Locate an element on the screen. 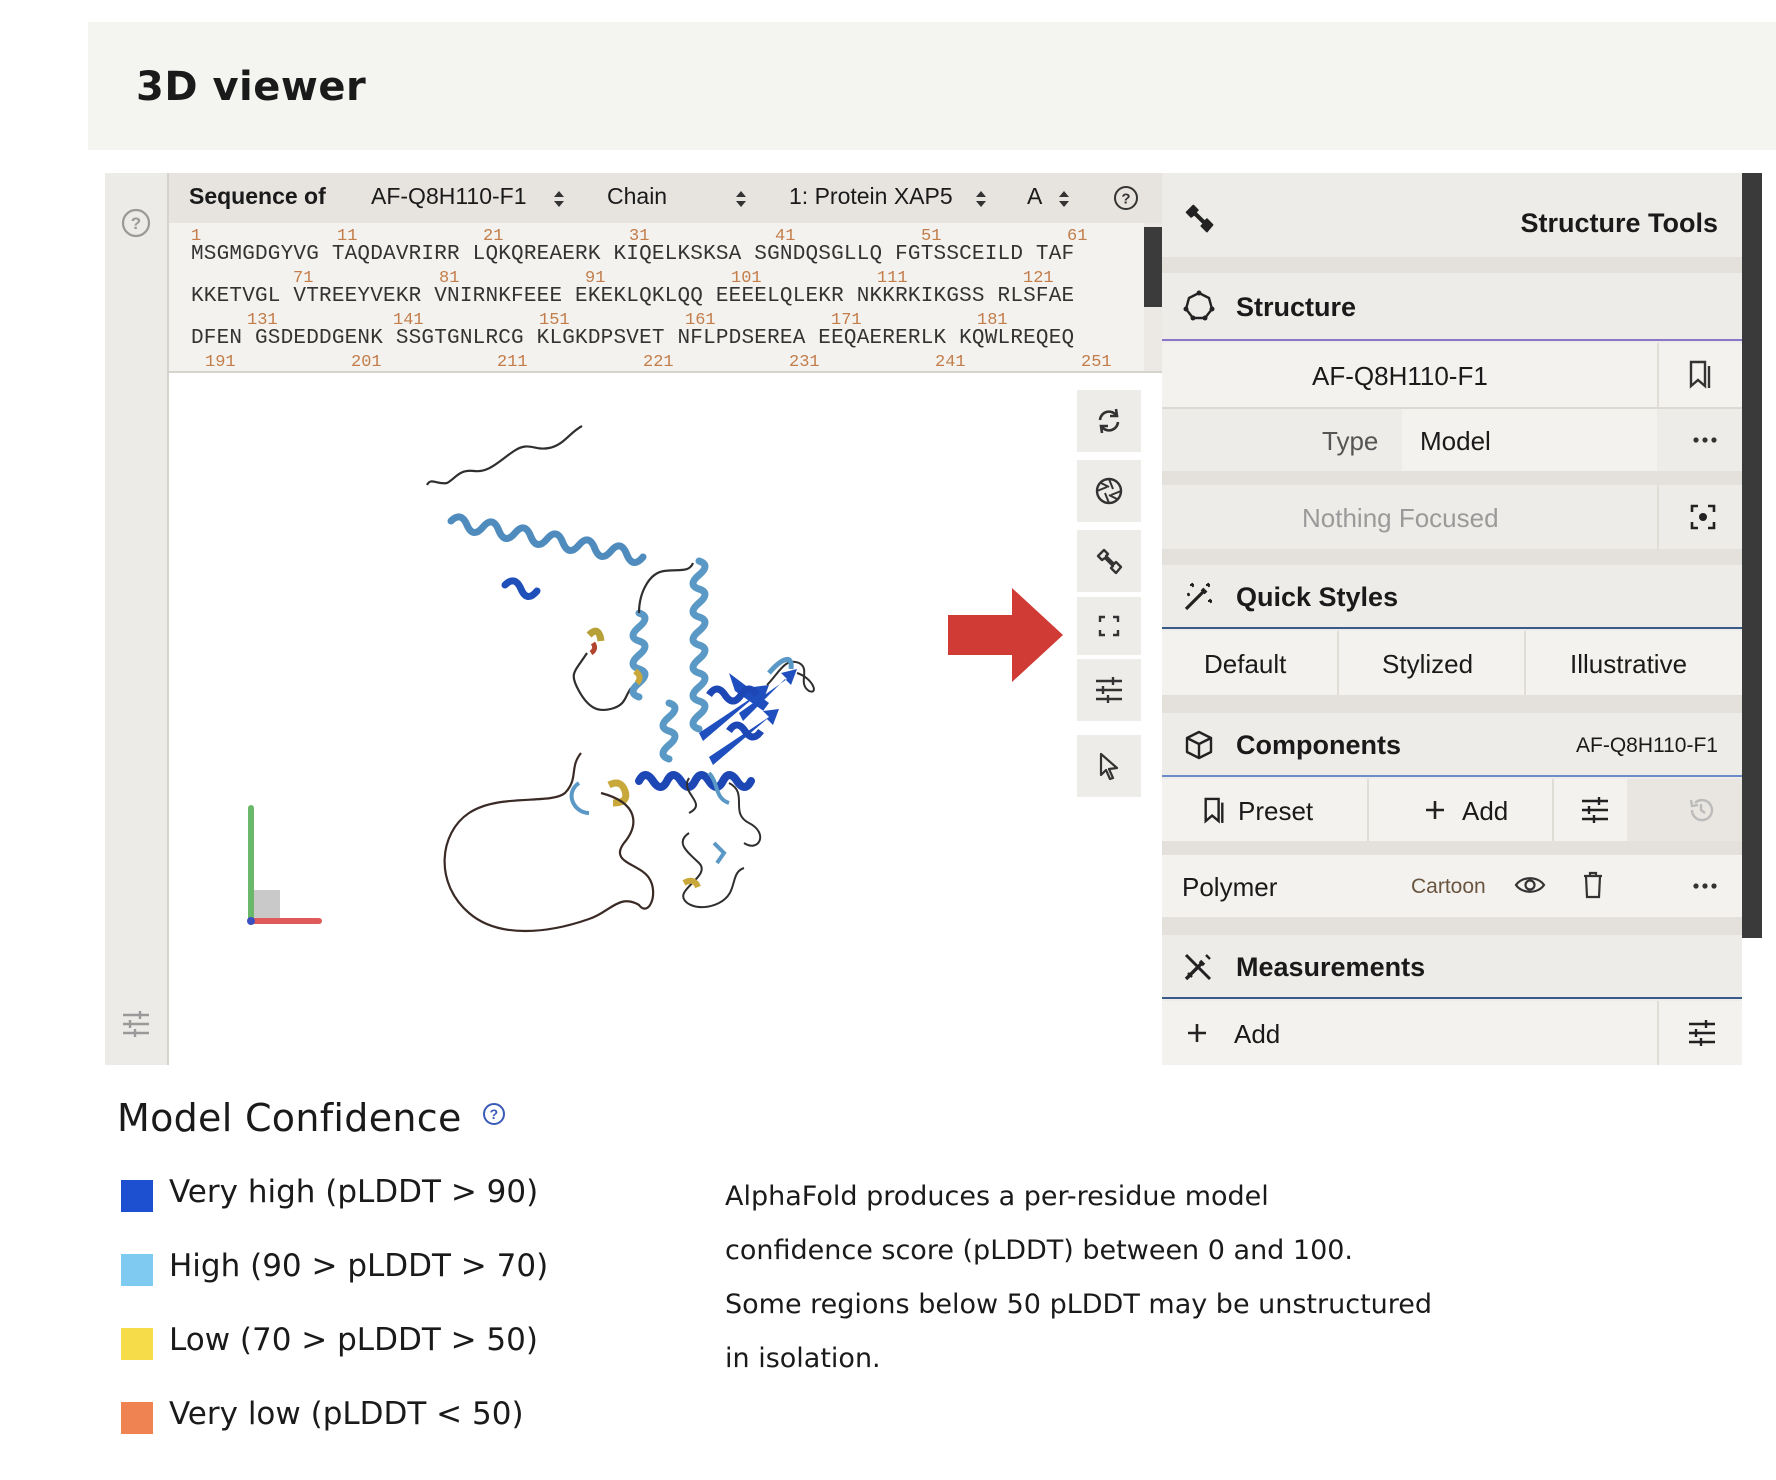 Image resolution: width=1776 pixels, height=1480 pixels. chain-select: A is located at coordinates (1035, 196).